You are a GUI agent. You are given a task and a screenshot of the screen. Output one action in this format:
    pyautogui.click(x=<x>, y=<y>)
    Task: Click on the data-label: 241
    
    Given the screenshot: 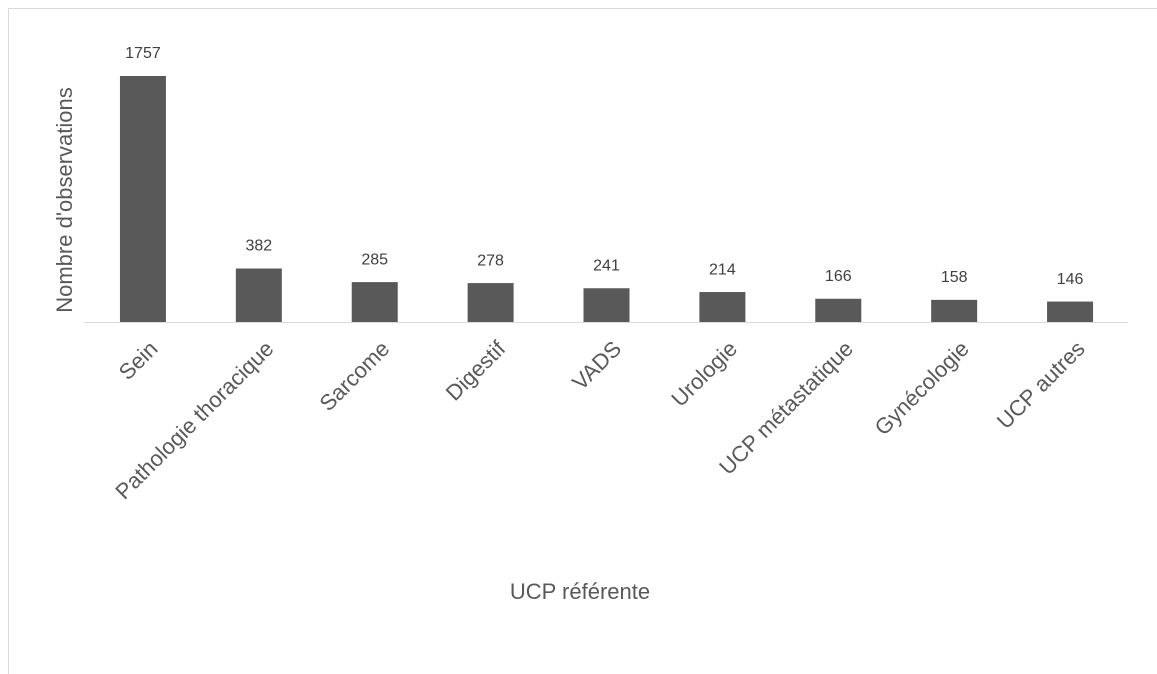 What is the action you would take?
    pyautogui.click(x=606, y=265)
    